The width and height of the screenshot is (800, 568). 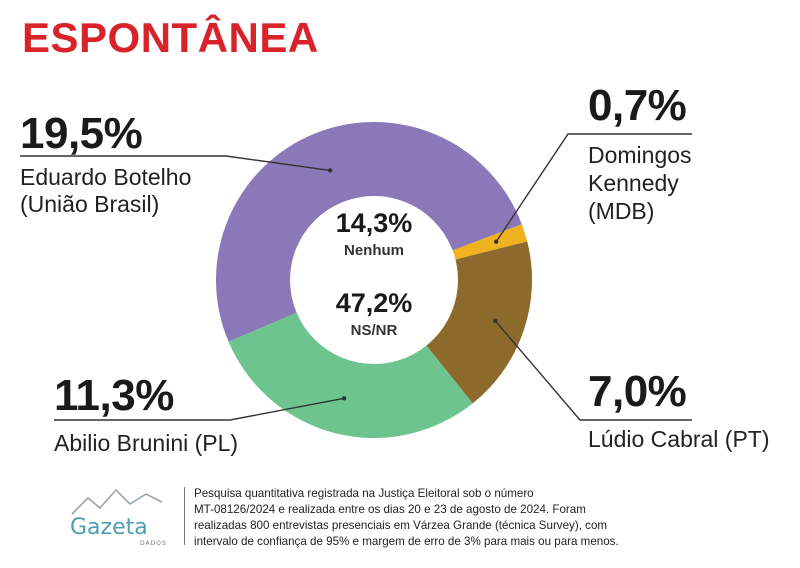 What do you see at coordinates (374, 303) in the screenshot?
I see `center-pct-1: 47,2%` at bounding box center [374, 303].